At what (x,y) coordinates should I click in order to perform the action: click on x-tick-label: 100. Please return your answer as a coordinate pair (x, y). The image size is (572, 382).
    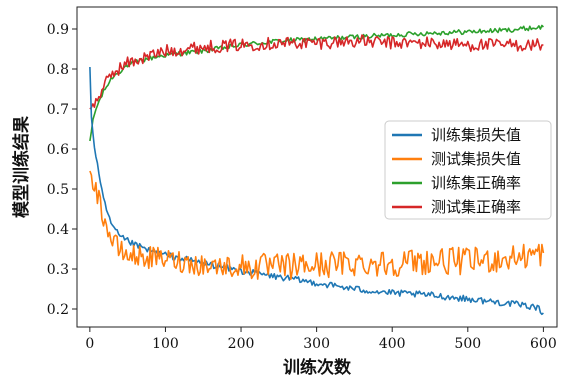
    Looking at the image, I should click on (165, 344).